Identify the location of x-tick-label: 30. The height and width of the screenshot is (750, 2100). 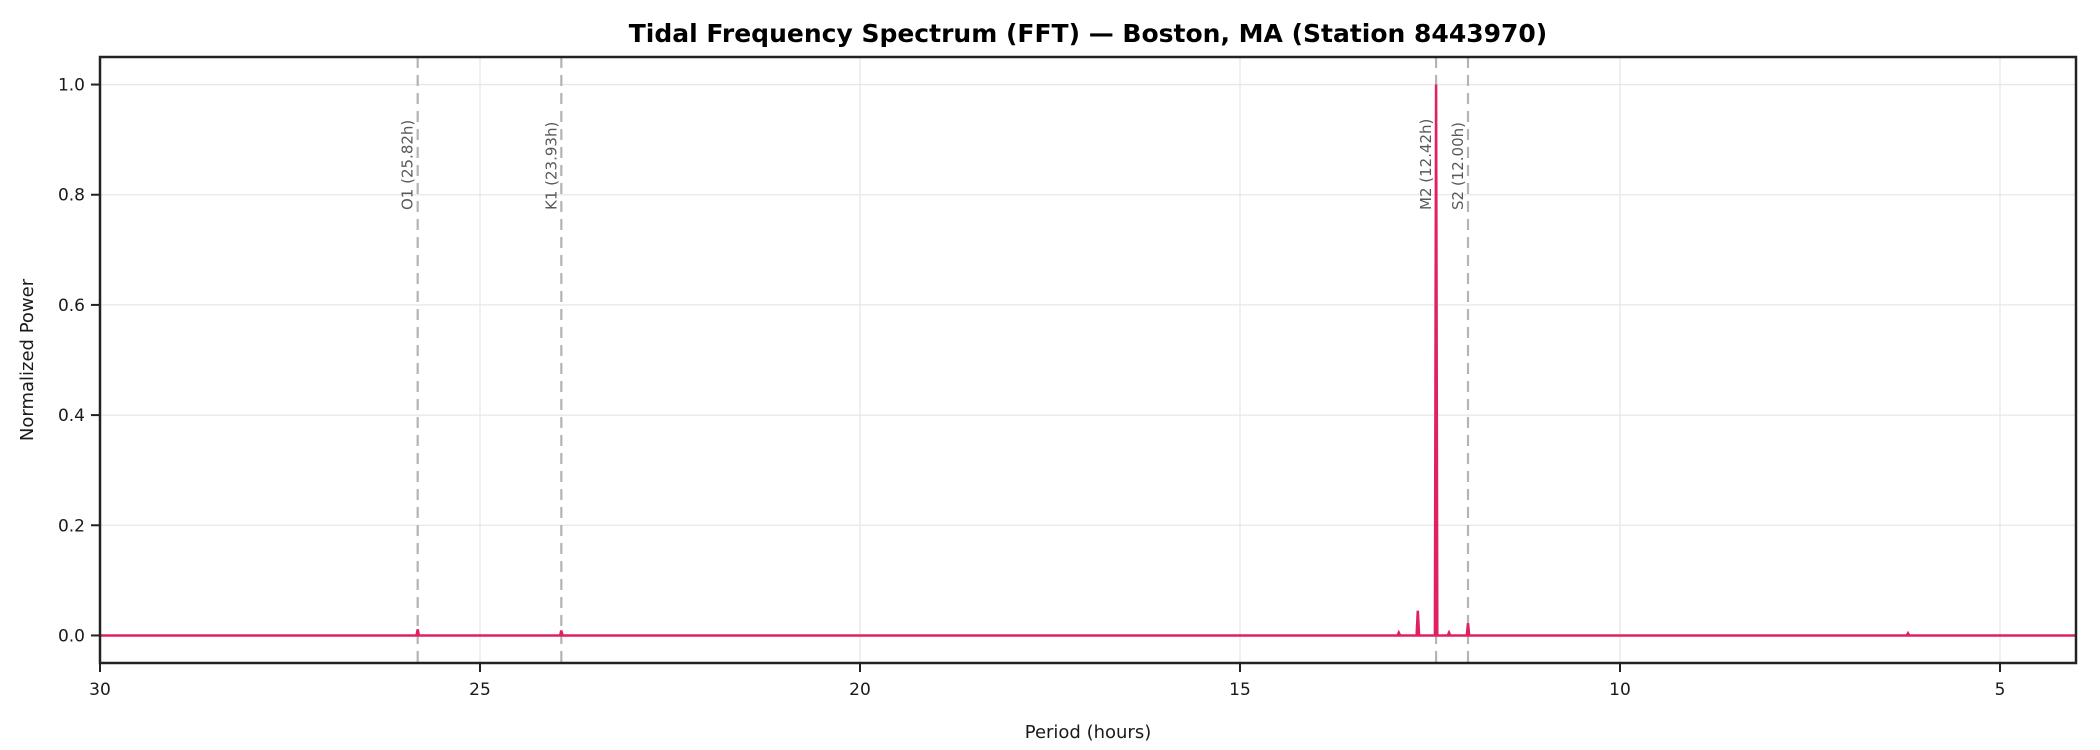
(100, 690).